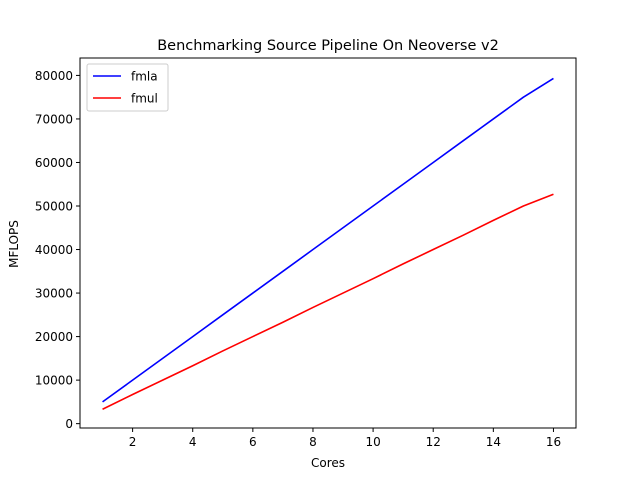 The height and width of the screenshot is (480, 640). Describe the element at coordinates (54, 381) in the screenshot. I see `y-tick-label: 10000` at that location.